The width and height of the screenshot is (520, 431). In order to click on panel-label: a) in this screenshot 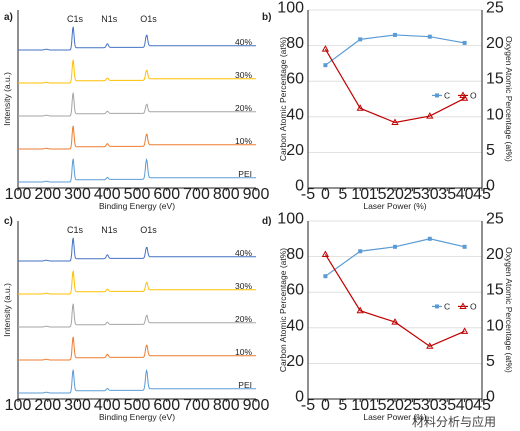, I will do `click(8, 17)`.